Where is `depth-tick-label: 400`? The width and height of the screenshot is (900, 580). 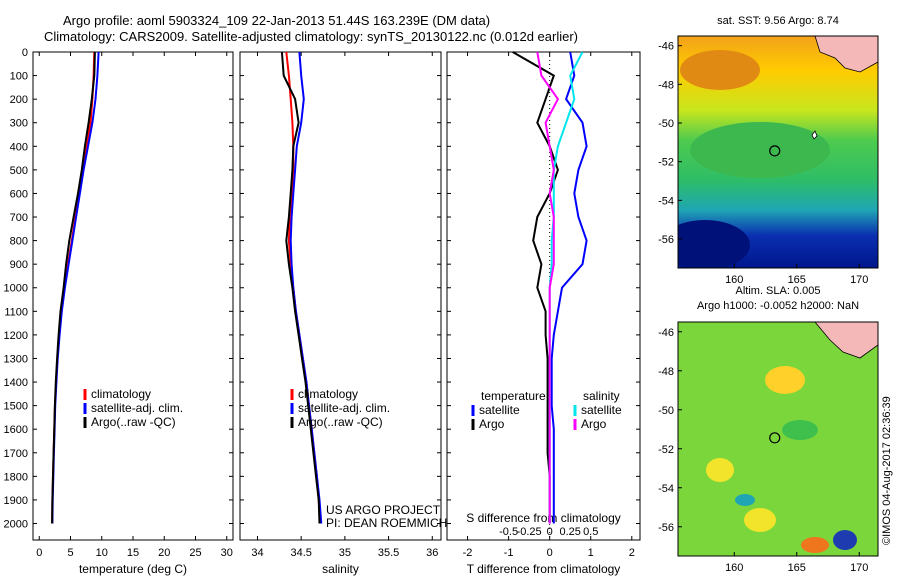
depth-tick-label: 400 is located at coordinates (19, 147).